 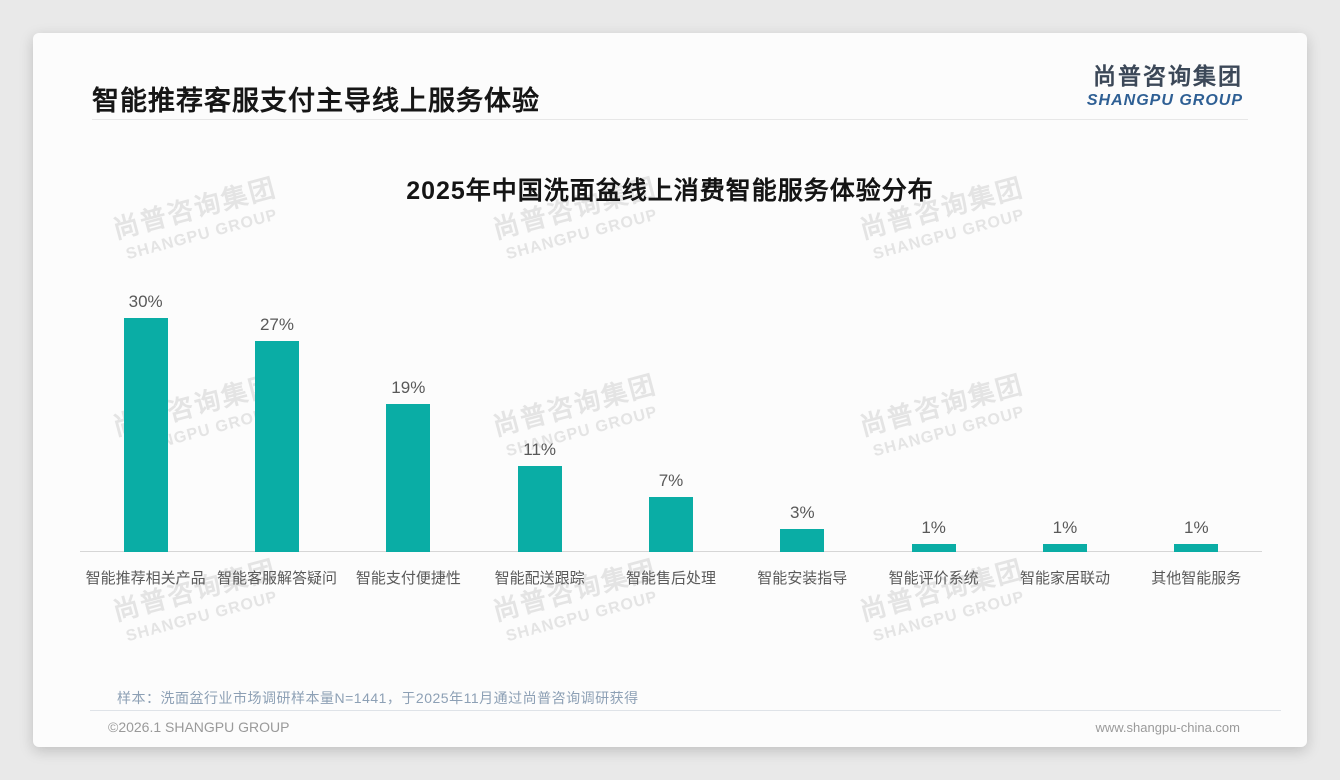 I want to click on bar-value-label: 19%, so click(x=408, y=387).